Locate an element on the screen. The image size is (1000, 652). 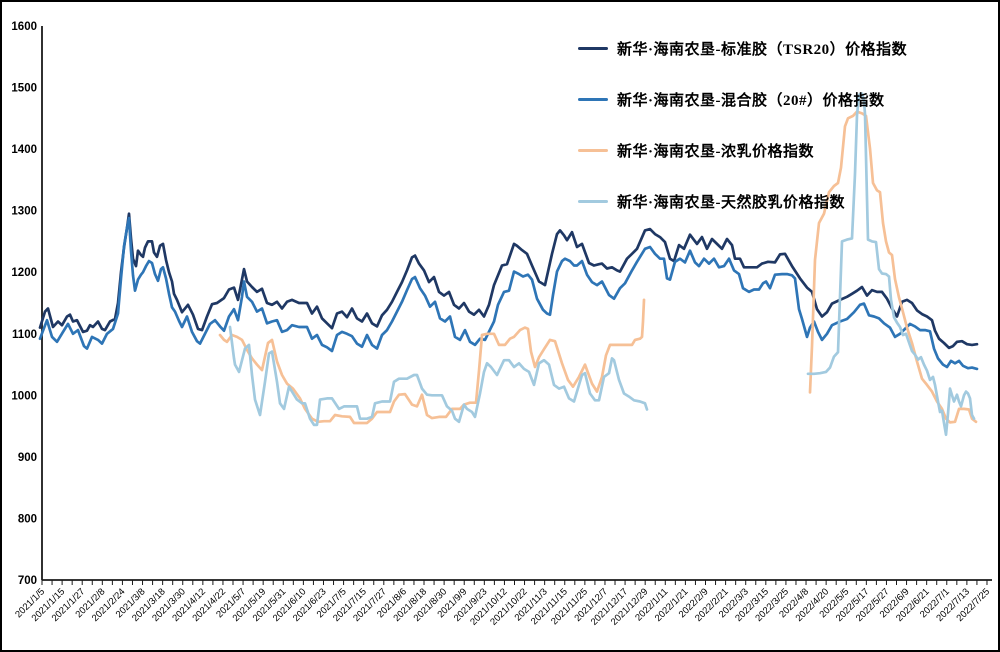
legend-label: 新华·海南农垦-天然胶乳价格指数 is located at coordinates (731, 202).